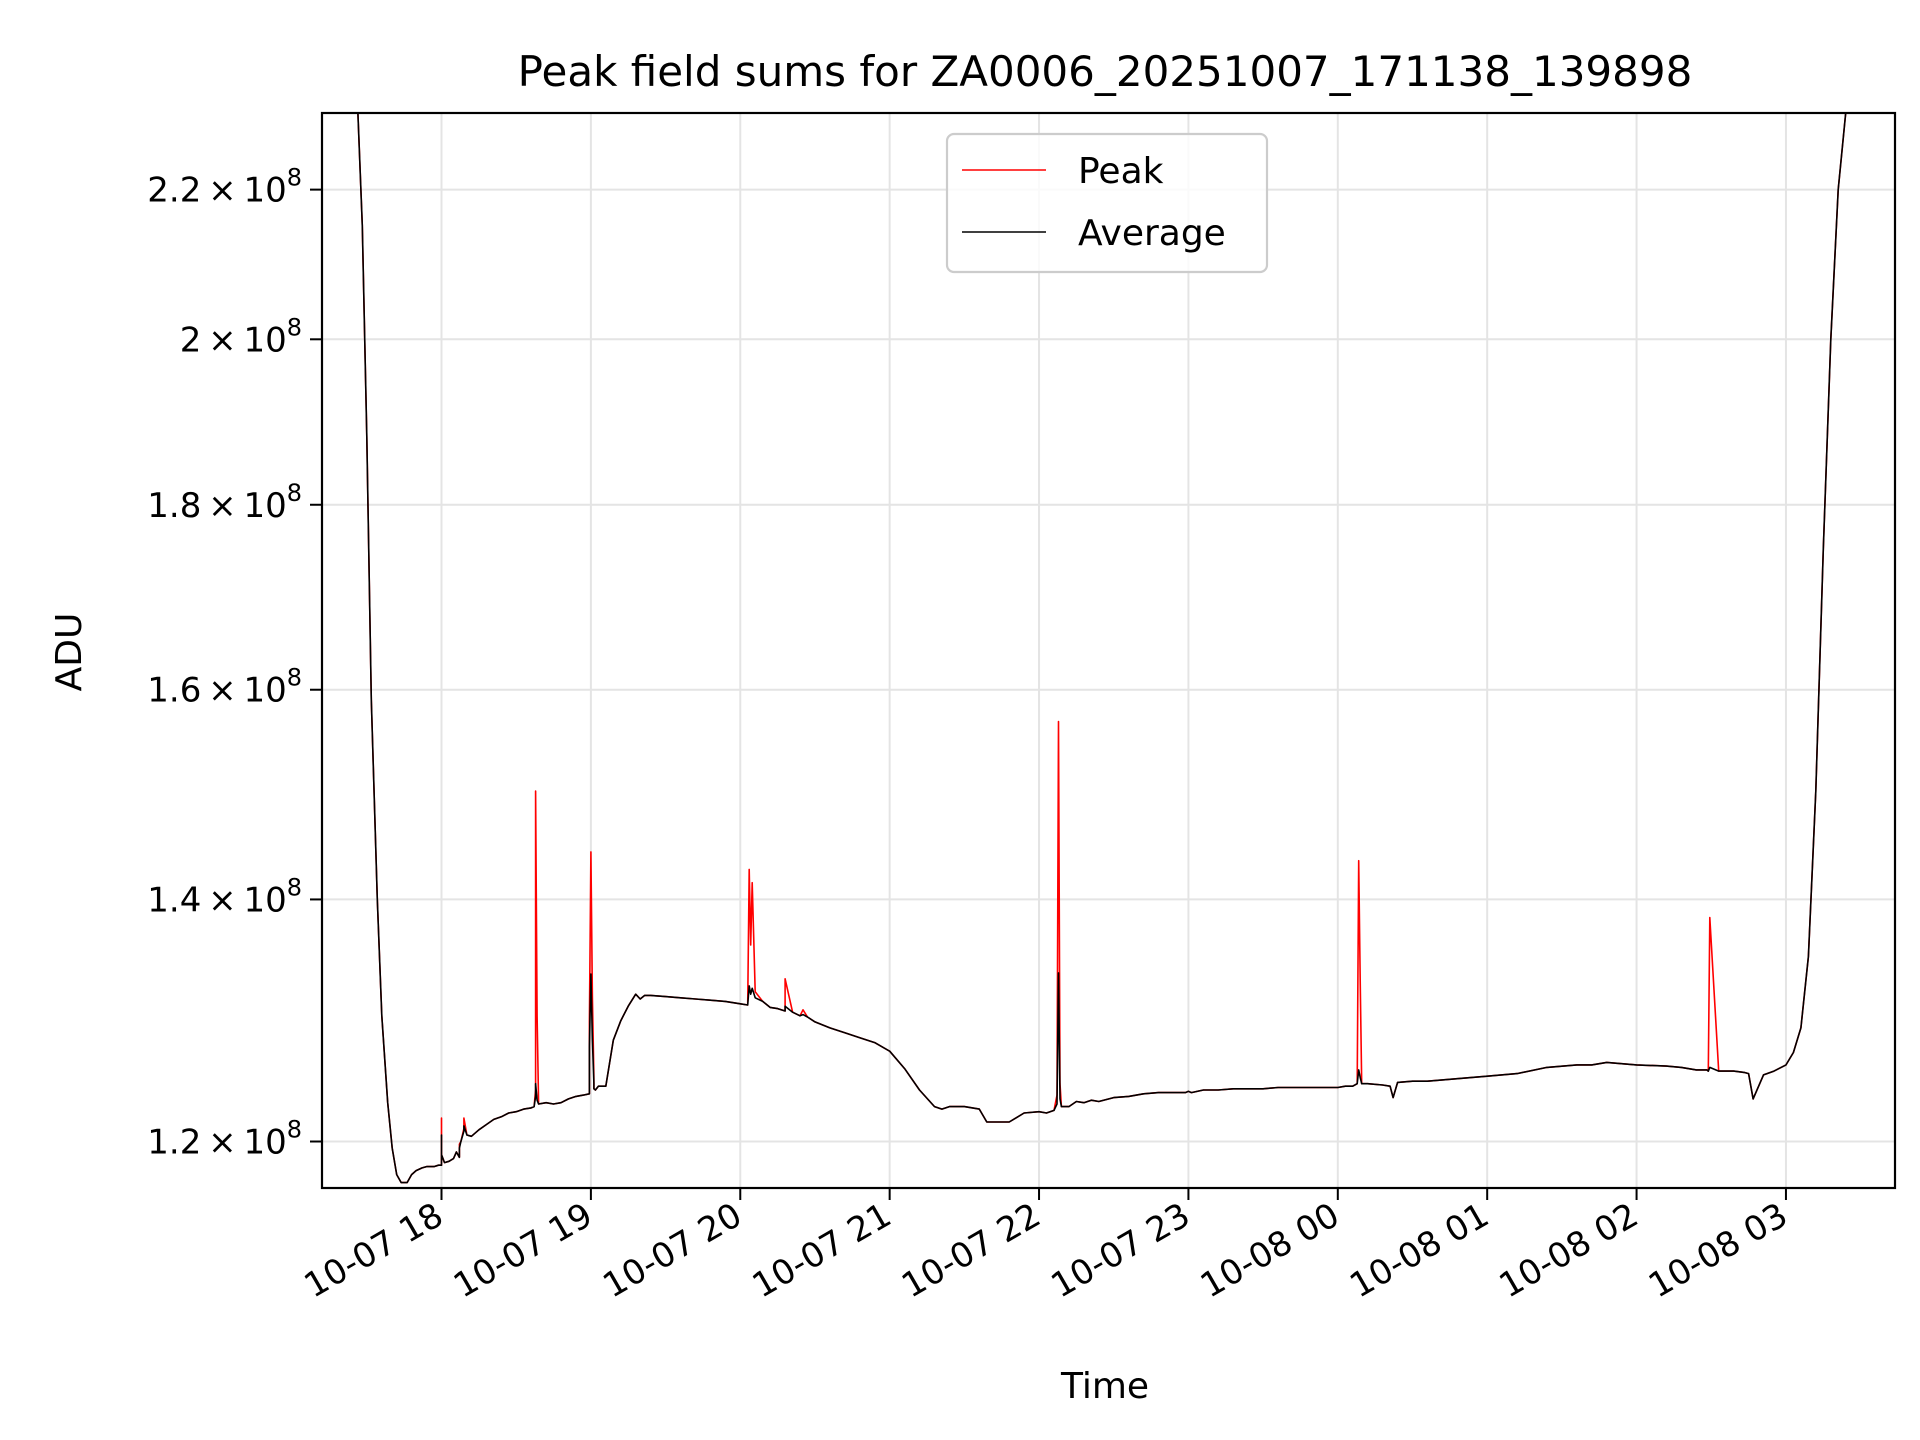 The image size is (1920, 1440). I want to click on y-tick-label: 1.6 × 10⁸, so click(224, 687).